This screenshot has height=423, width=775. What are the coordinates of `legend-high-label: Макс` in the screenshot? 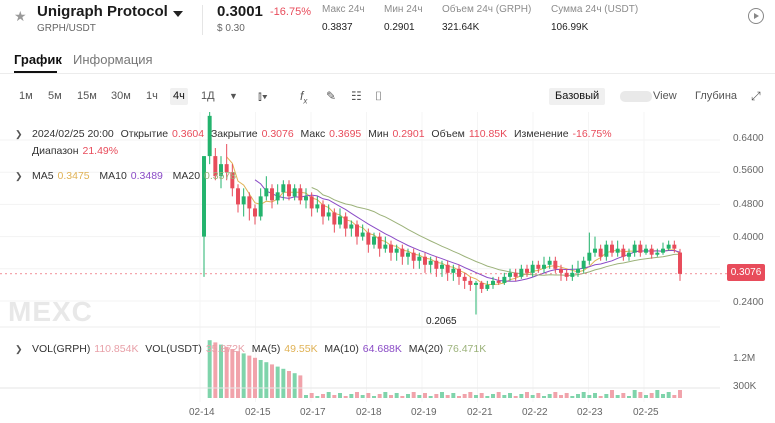 It's located at (313, 134).